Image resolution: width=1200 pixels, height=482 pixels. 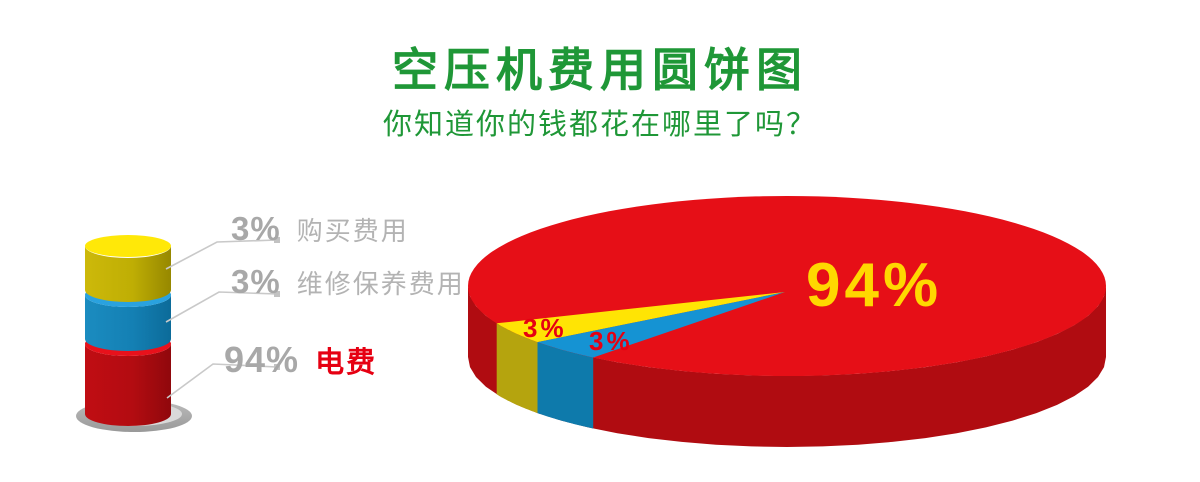 I want to click on legend-pct-purchase: 3%, so click(x=256, y=228).